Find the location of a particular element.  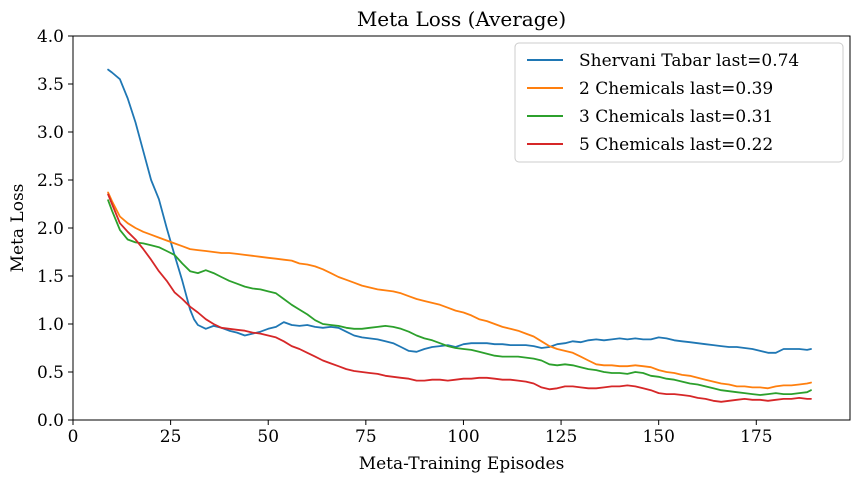

x-tick-label: 25 is located at coordinates (171, 437).